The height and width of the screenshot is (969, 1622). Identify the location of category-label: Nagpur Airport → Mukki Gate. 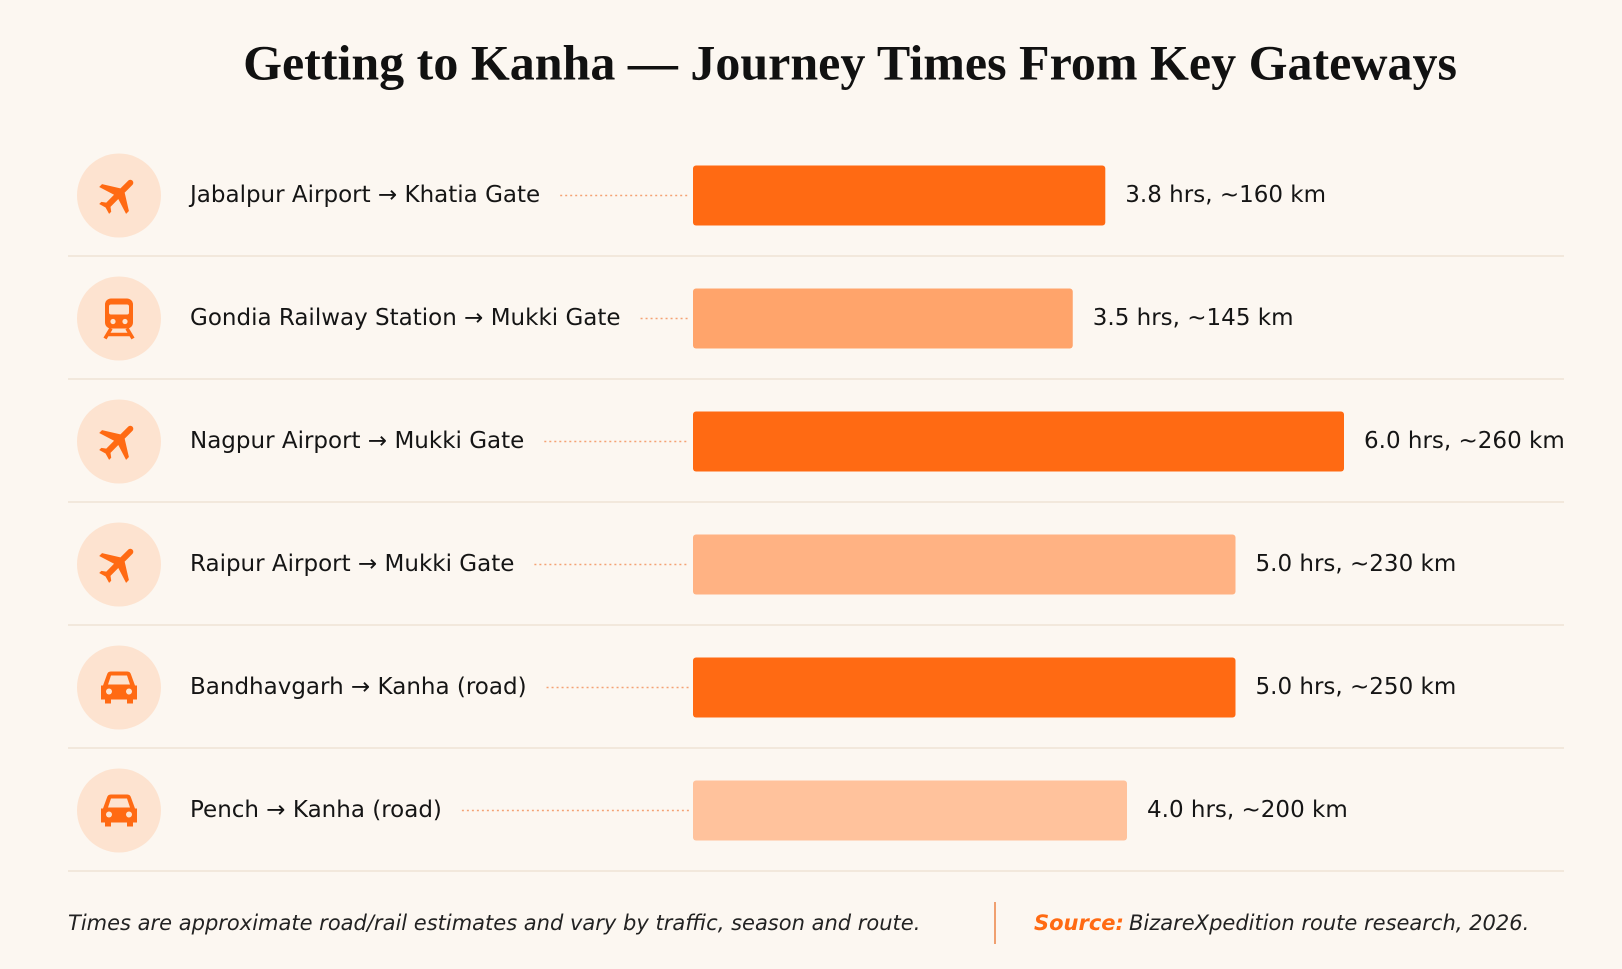
(357, 441).